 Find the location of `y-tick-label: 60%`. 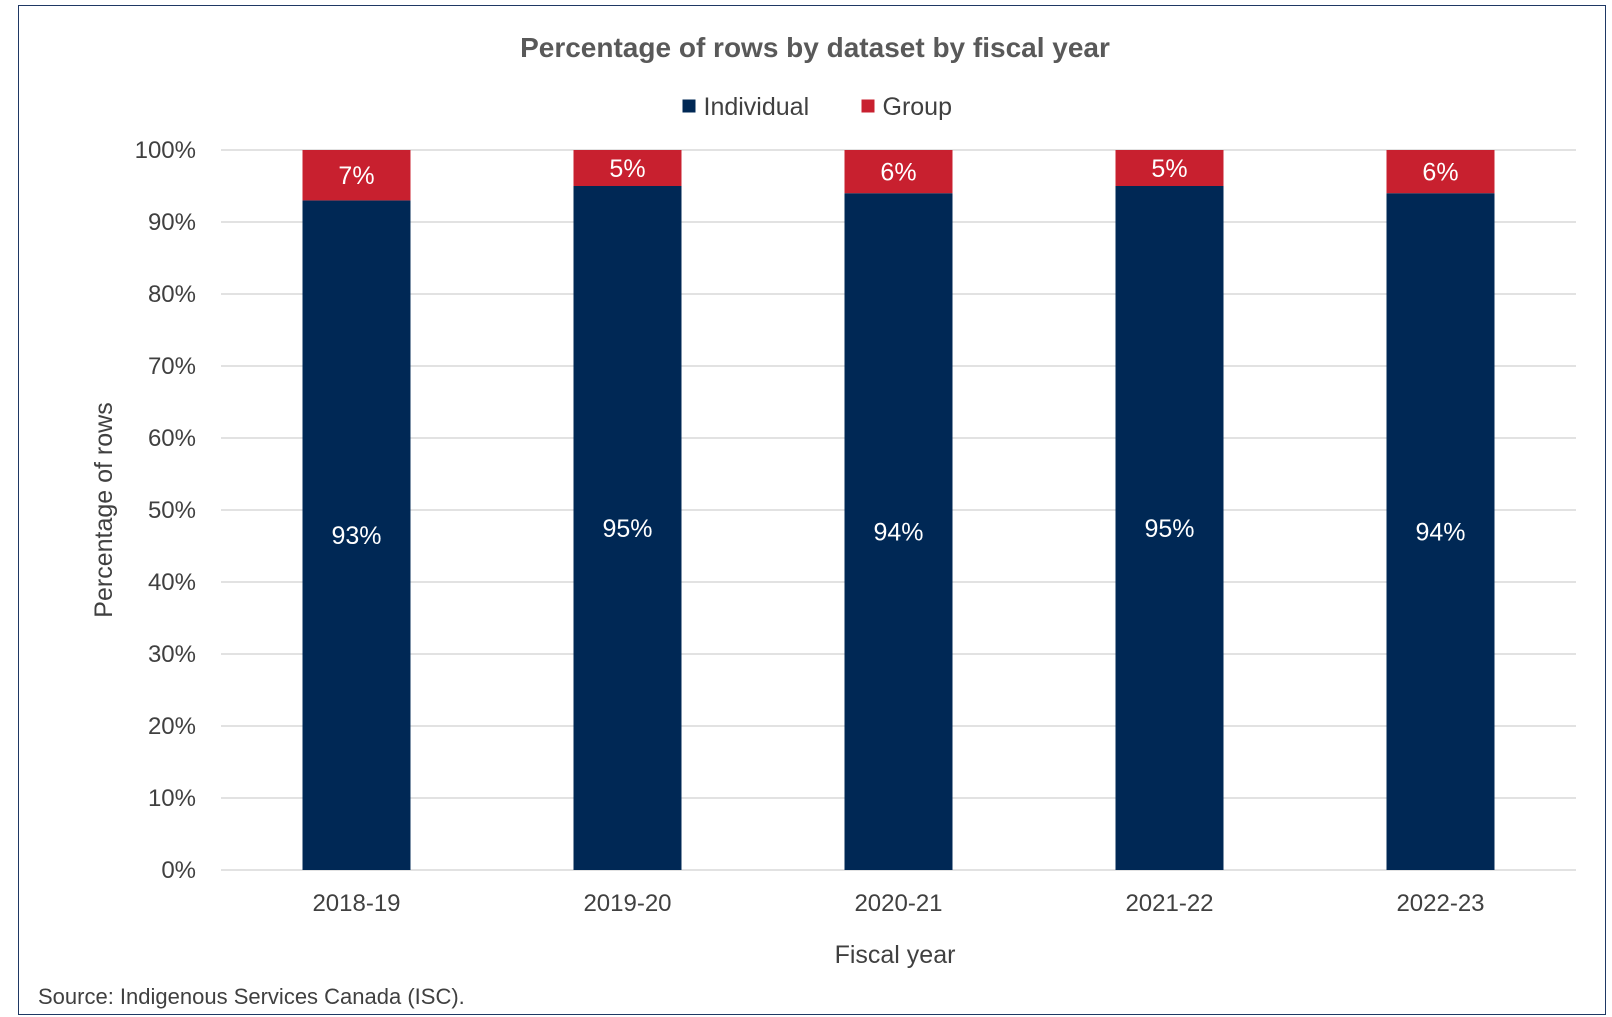

y-tick-label: 60% is located at coordinates (172, 438).